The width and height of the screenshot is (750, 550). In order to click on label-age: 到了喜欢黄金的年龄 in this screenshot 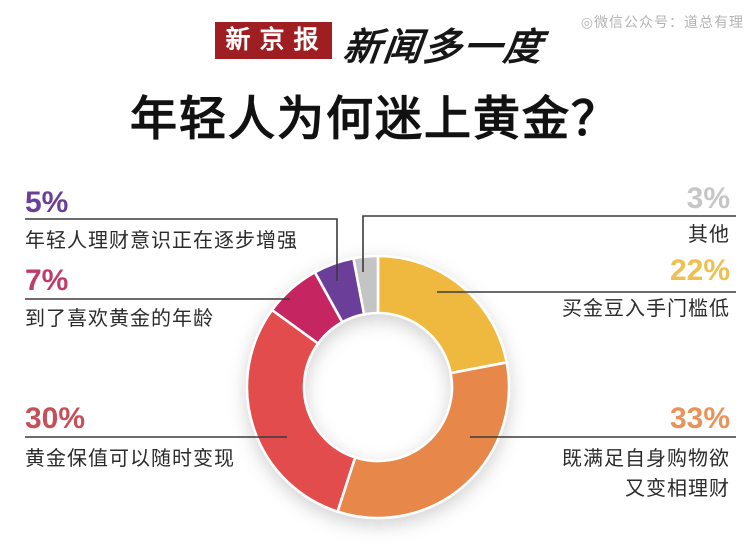, I will do `click(119, 319)`.